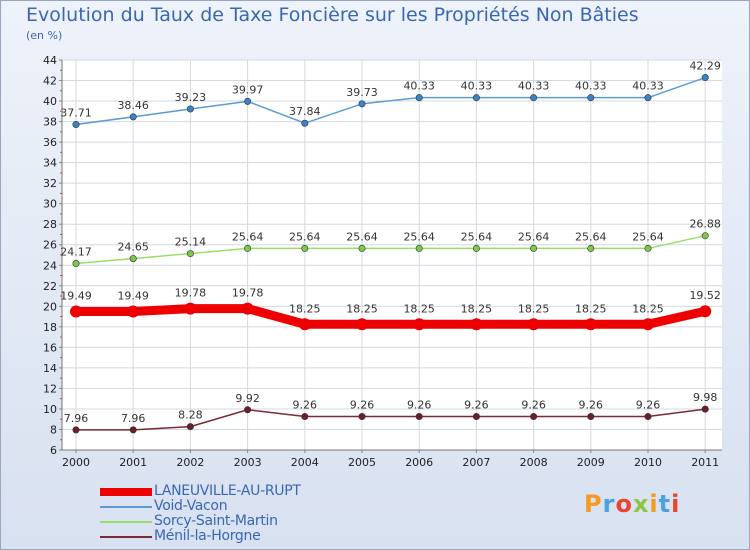  Describe the element at coordinates (593, 504) in the screenshot. I see `logo-letter: P` at that location.